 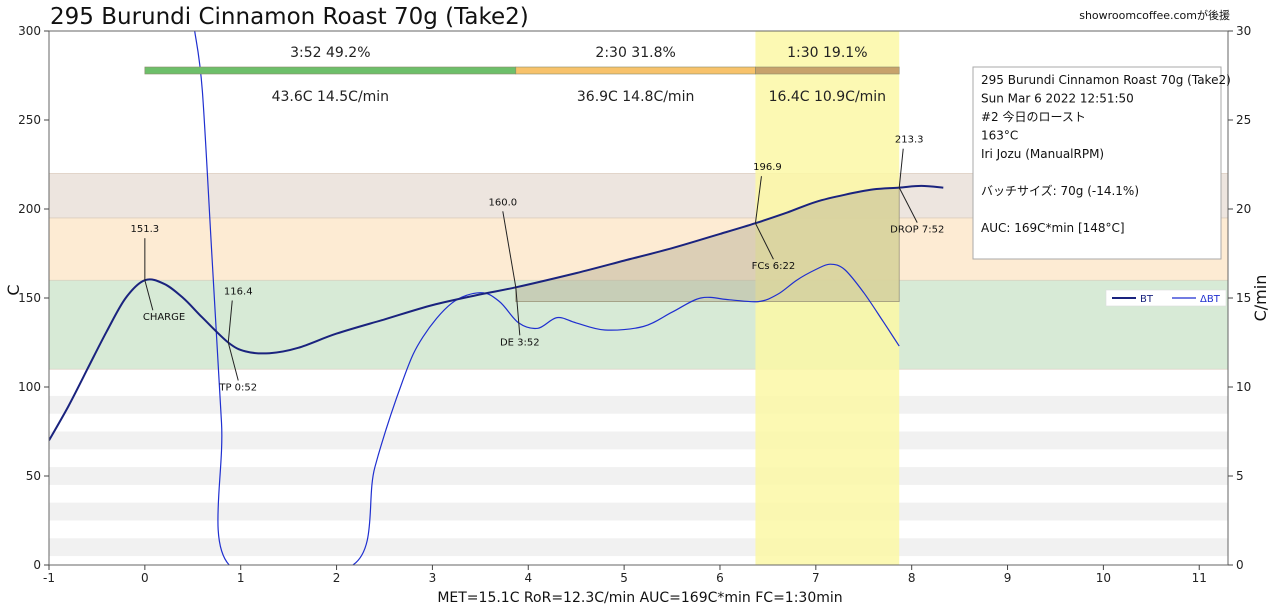 I want to click on event-value-leader-fcs, so click(x=758, y=200).